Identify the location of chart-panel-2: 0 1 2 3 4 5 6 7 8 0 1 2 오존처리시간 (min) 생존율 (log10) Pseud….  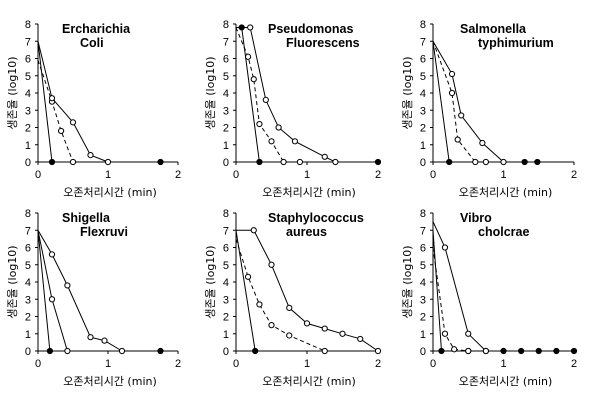
(293, 109).